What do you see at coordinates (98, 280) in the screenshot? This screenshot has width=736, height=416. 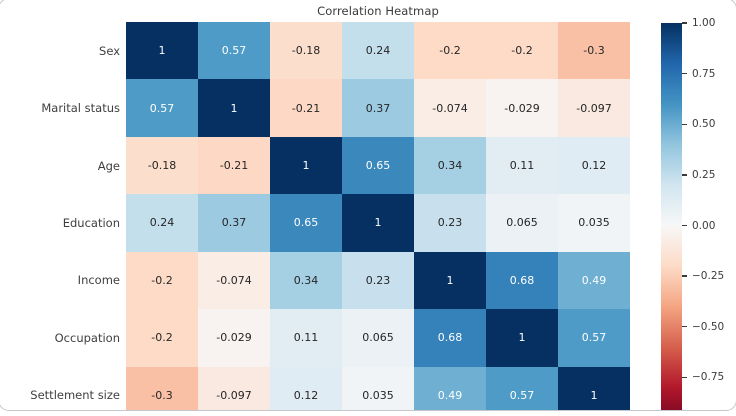 I see `y-axis-label: Income` at bounding box center [98, 280].